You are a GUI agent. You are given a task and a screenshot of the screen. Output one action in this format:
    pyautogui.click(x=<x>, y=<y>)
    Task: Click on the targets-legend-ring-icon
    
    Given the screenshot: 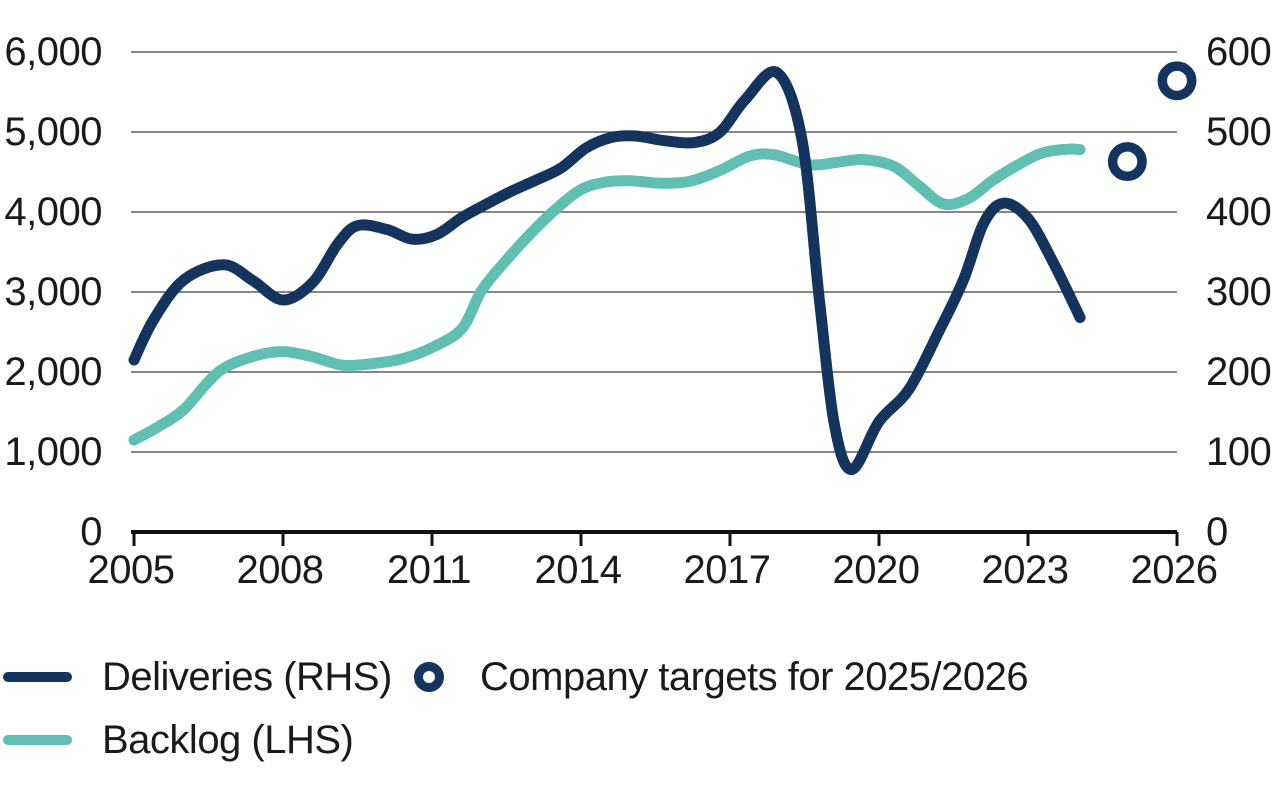 What is the action you would take?
    pyautogui.click(x=429, y=677)
    